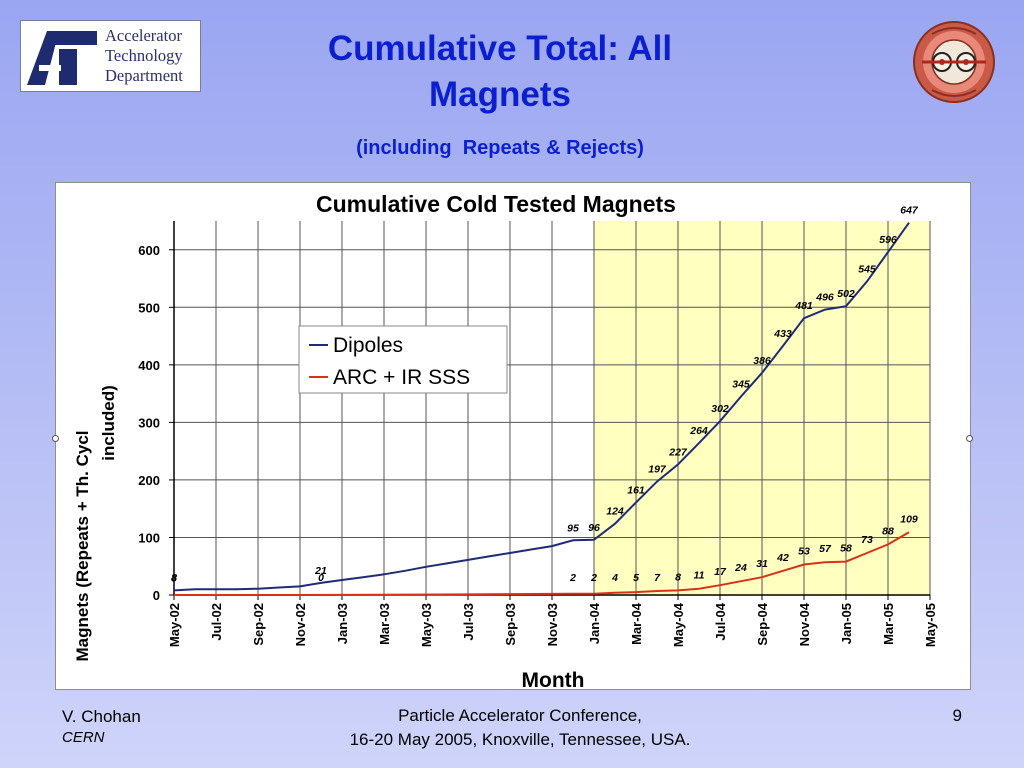  I want to click on data-label: 386, so click(762, 361).